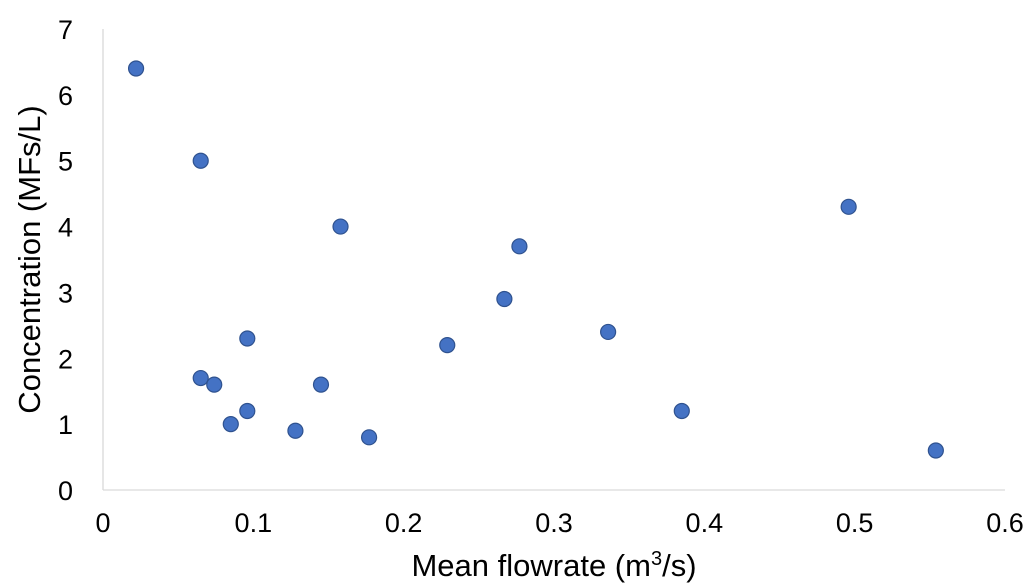 This screenshot has width=1035, height=586. What do you see at coordinates (65, 293) in the screenshot?
I see `y-tick-label: 3` at bounding box center [65, 293].